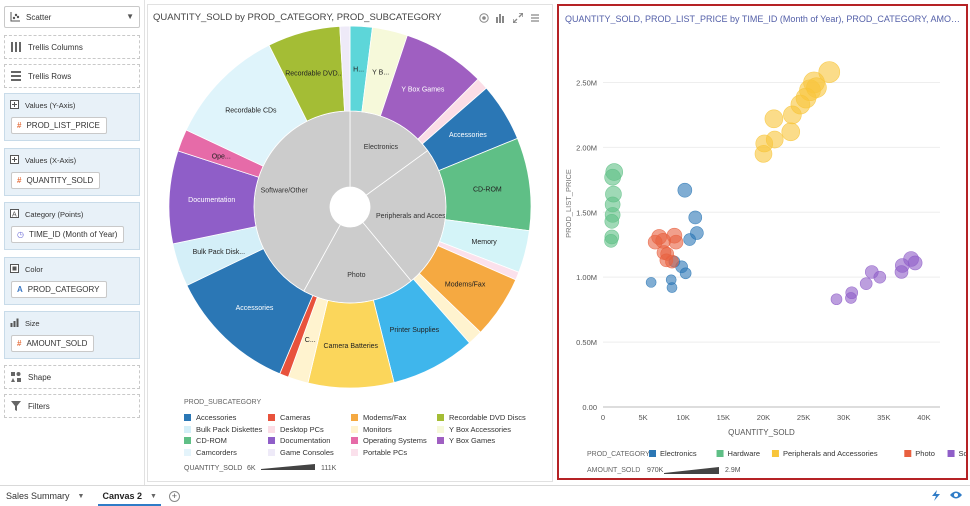 The width and height of the screenshot is (970, 506). Describe the element at coordinates (415, 330) in the screenshot. I see `sunburst-outer-label: Printer Supplies` at that location.